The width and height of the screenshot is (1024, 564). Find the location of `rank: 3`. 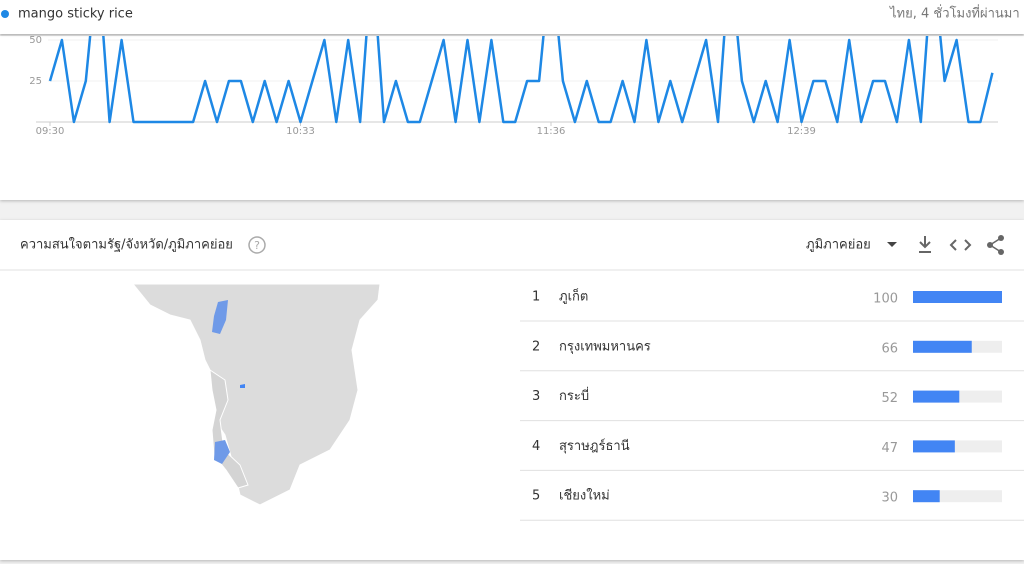

rank: 3 is located at coordinates (536, 396).